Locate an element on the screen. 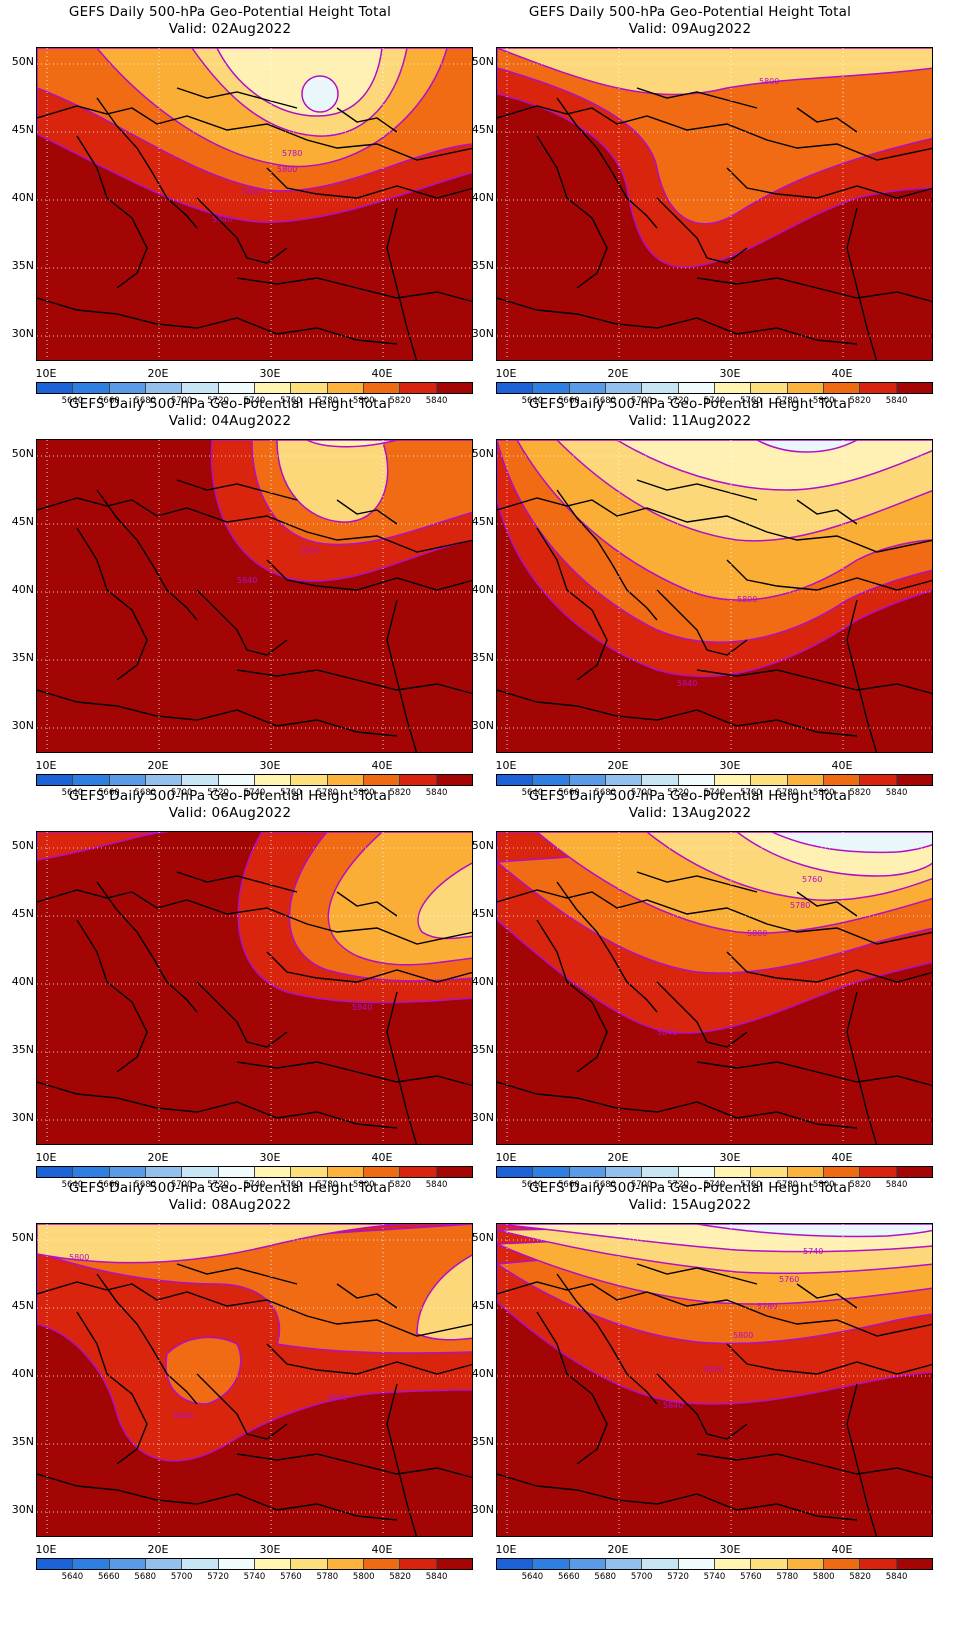 This screenshot has height=1640, width=964. map-plot: 5740 5760 5780 5800 5820 5840 is located at coordinates (714, 1380).